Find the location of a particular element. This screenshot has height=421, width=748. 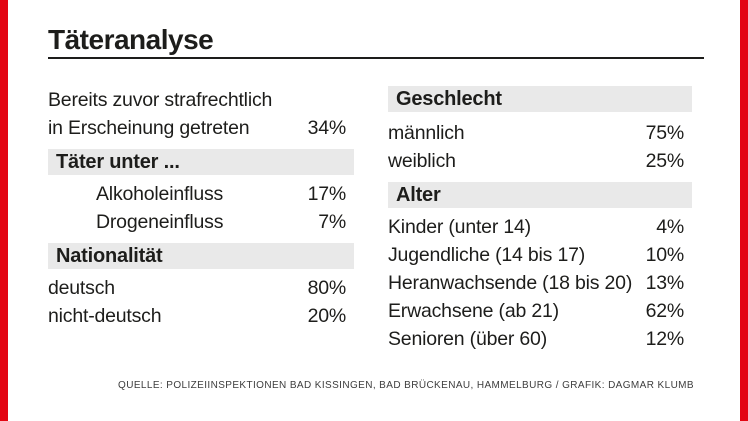

stat-label: Erwachsene (ab 21) is located at coordinates (473, 311).